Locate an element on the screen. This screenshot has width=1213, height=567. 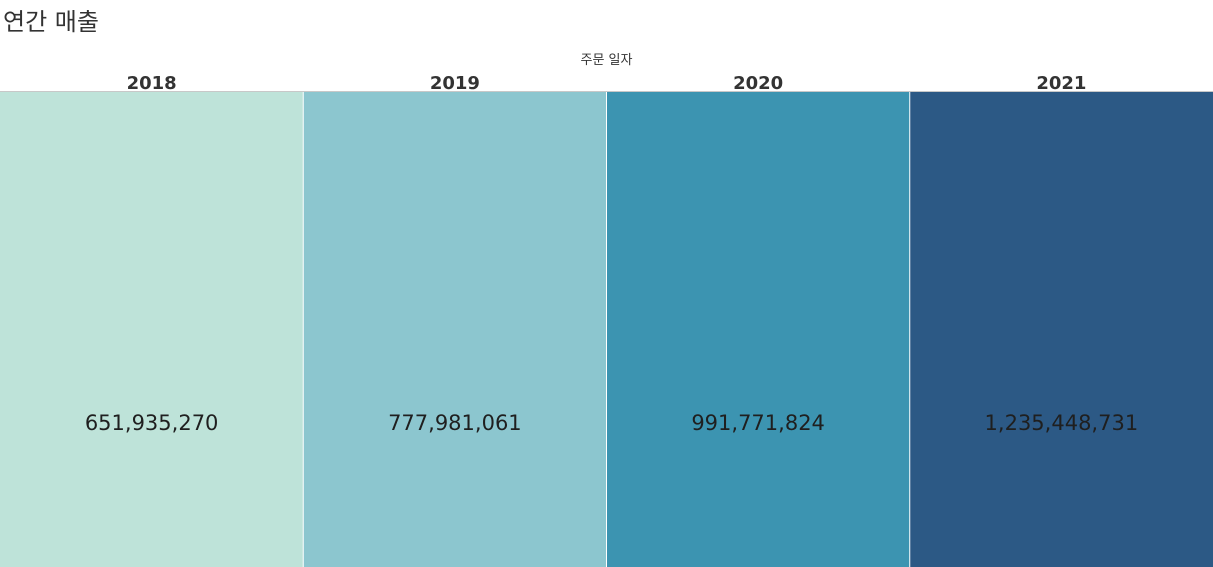
year-label-2020: 2020 is located at coordinates (758, 83).